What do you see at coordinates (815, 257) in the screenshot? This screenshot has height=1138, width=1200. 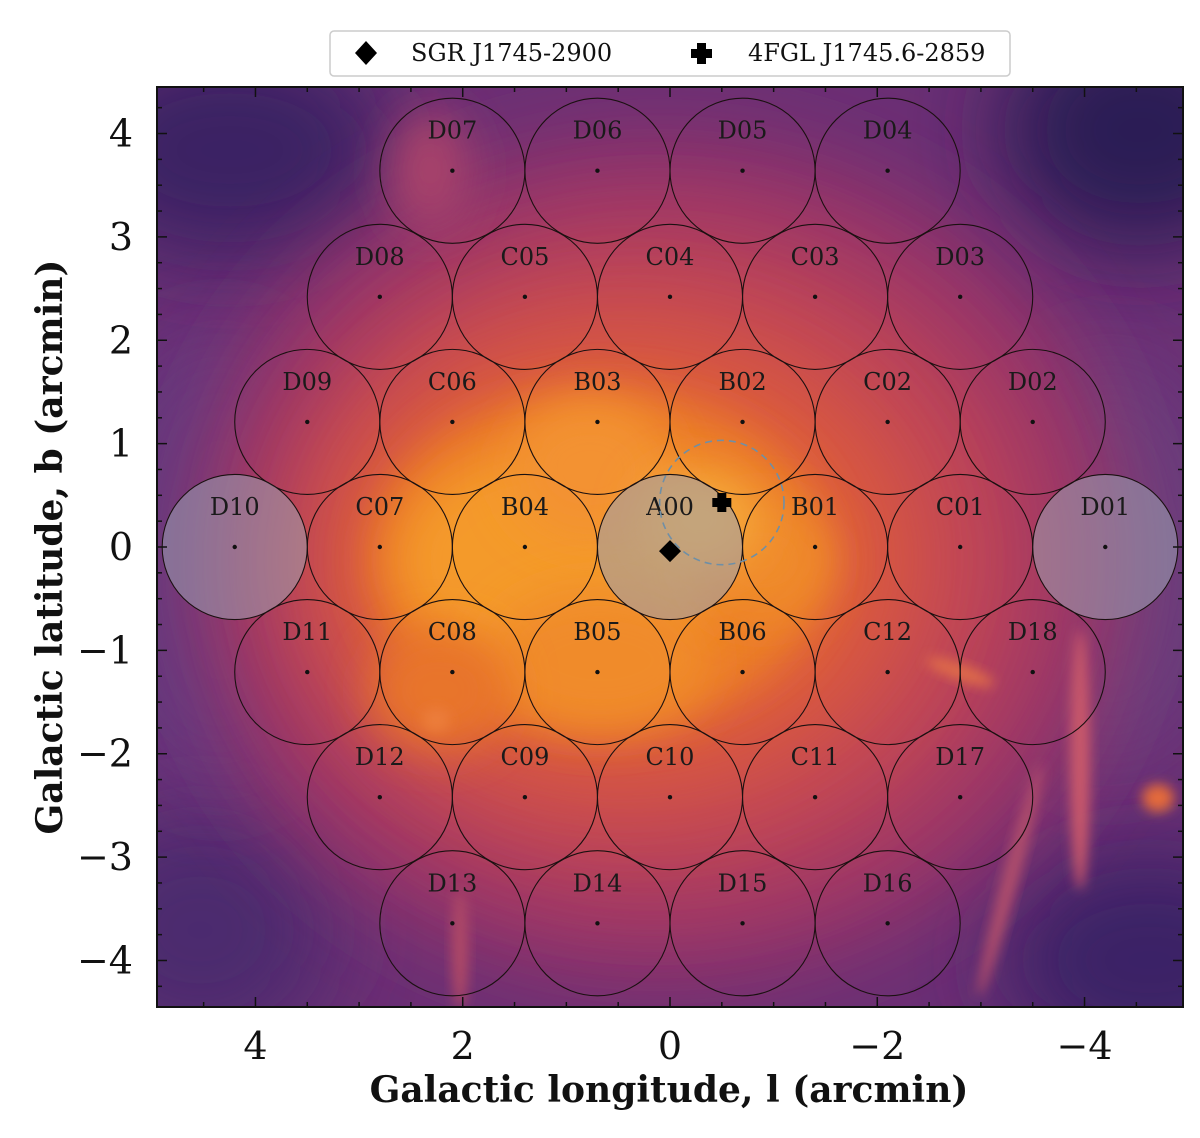 I see `beam-label: C03` at bounding box center [815, 257].